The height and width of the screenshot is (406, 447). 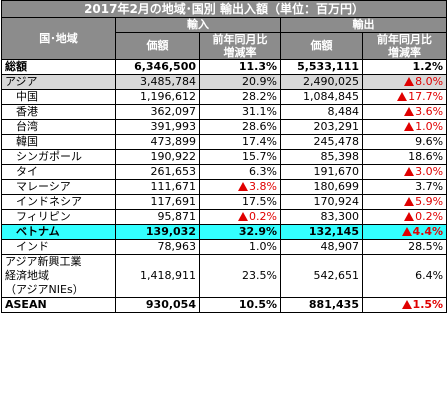 I want to click on row-label: 台湾, so click(x=58, y=127).